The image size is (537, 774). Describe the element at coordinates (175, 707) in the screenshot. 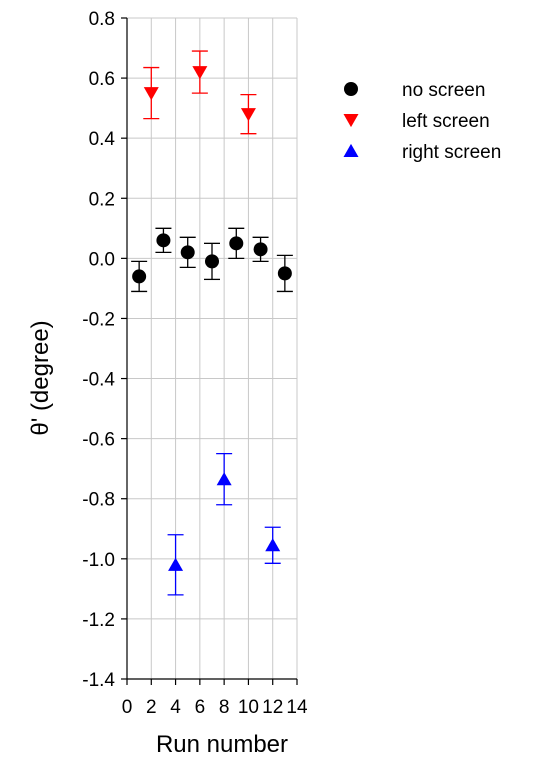

I see `x-tick-label: 4` at that location.